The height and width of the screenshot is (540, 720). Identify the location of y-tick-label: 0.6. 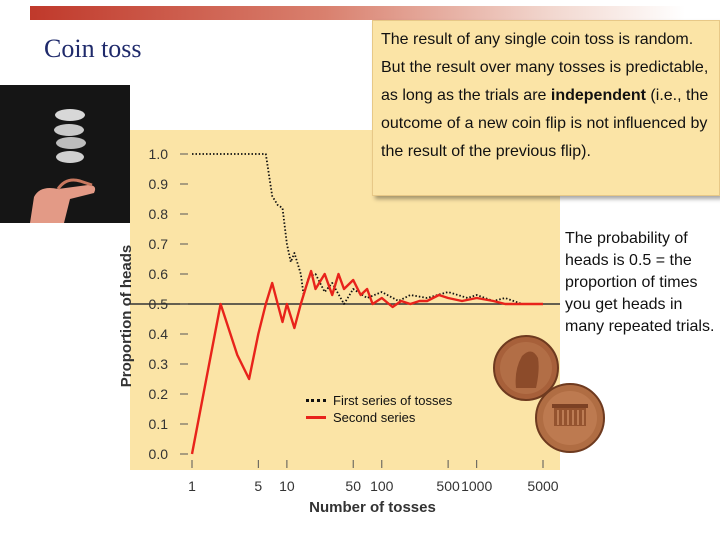
(159, 274).